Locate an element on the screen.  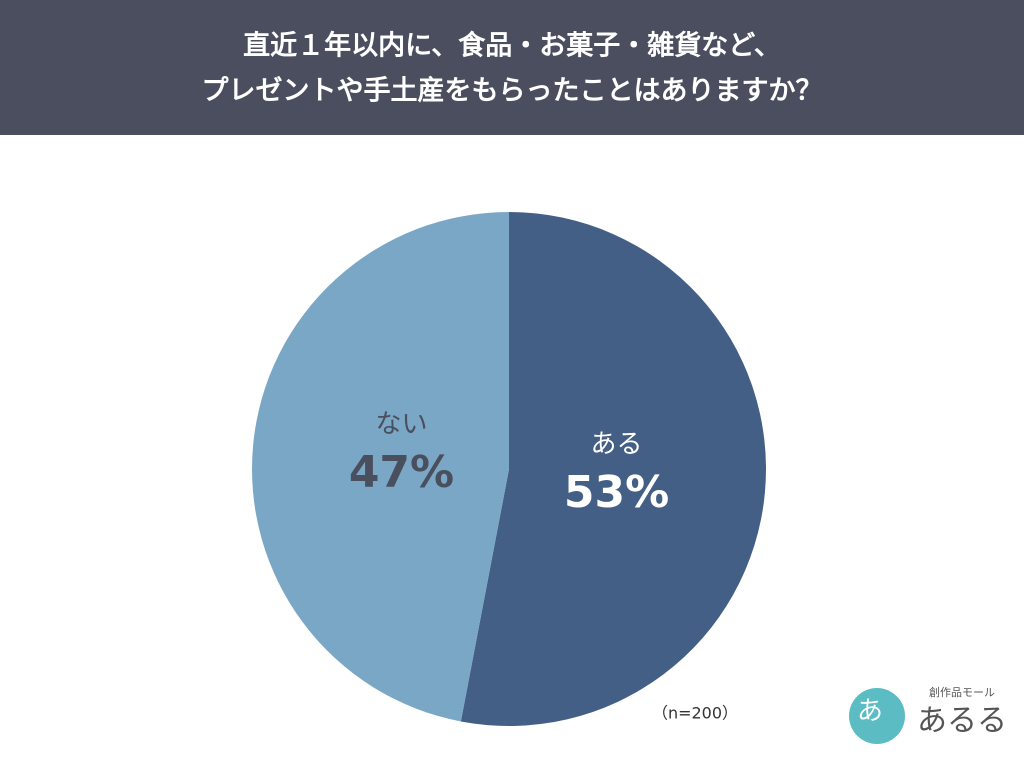
logo-mark: あ is located at coordinates (870, 712).